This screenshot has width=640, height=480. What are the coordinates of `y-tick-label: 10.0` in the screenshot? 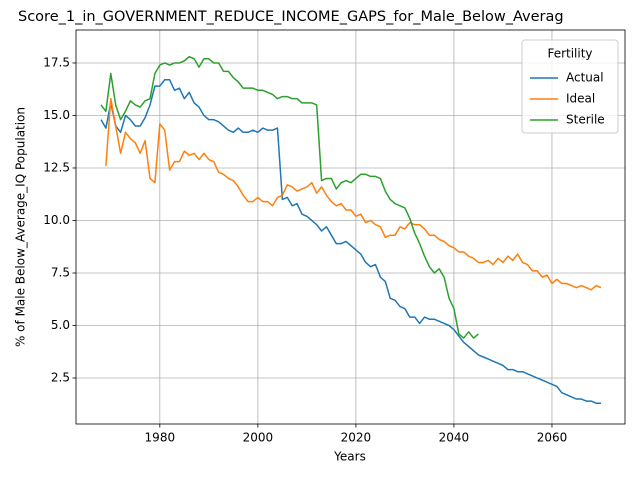 It's located at (56, 220).